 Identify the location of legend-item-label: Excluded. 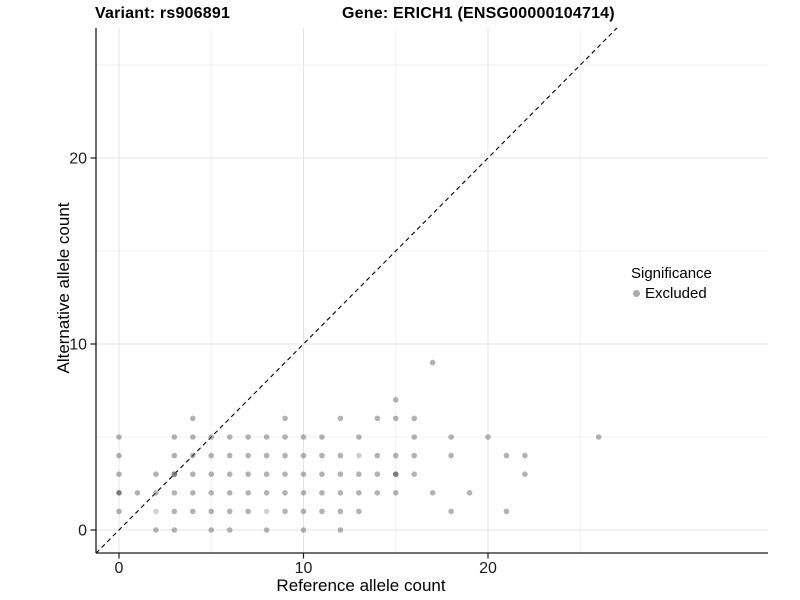
(676, 293).